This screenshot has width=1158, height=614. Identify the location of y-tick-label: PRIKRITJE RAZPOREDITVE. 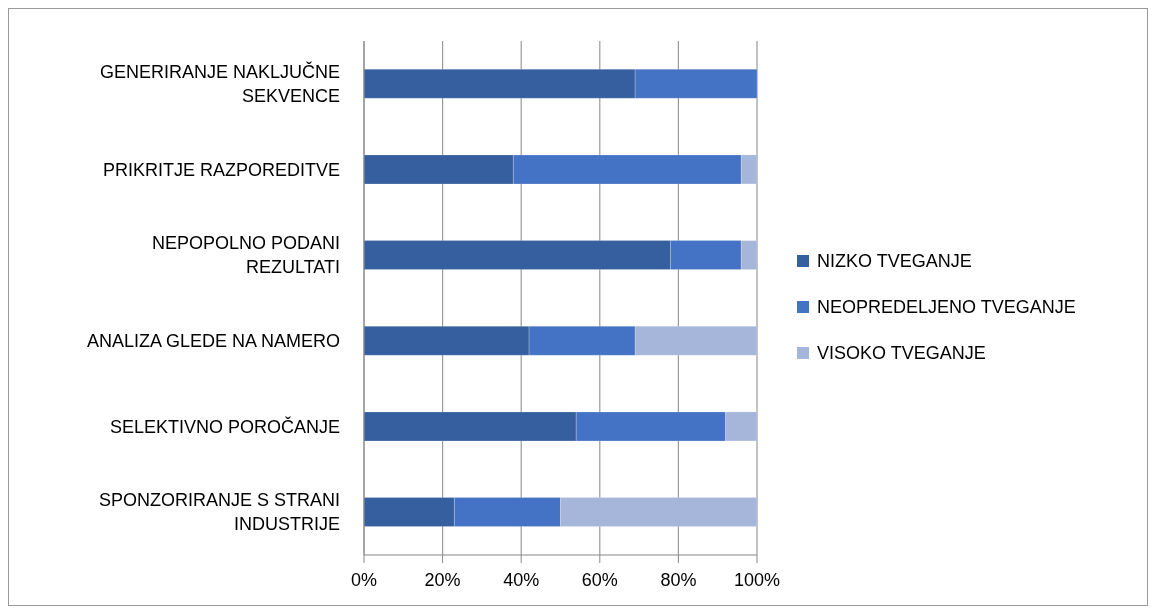
(221, 169).